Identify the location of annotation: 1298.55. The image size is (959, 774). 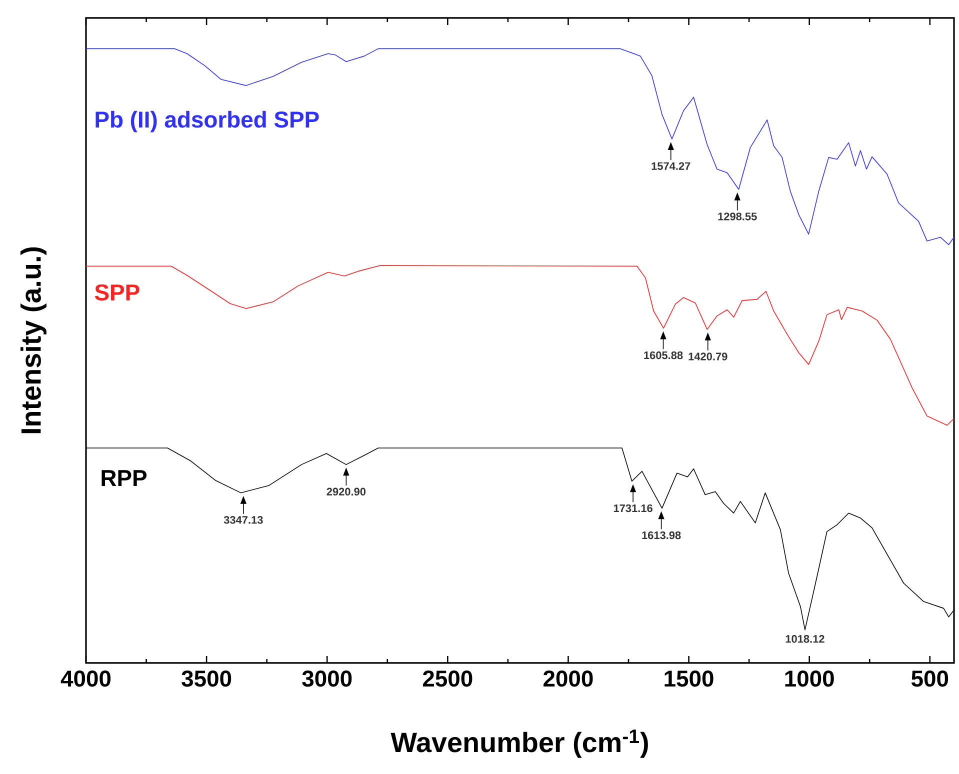
(737, 216).